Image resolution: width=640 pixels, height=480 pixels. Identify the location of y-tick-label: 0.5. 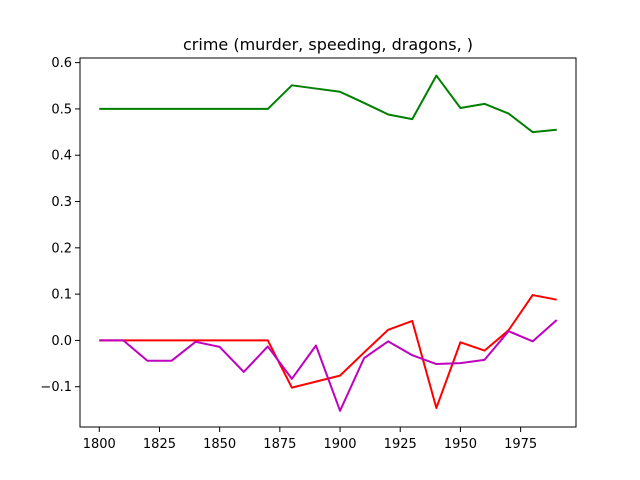
(61, 109).